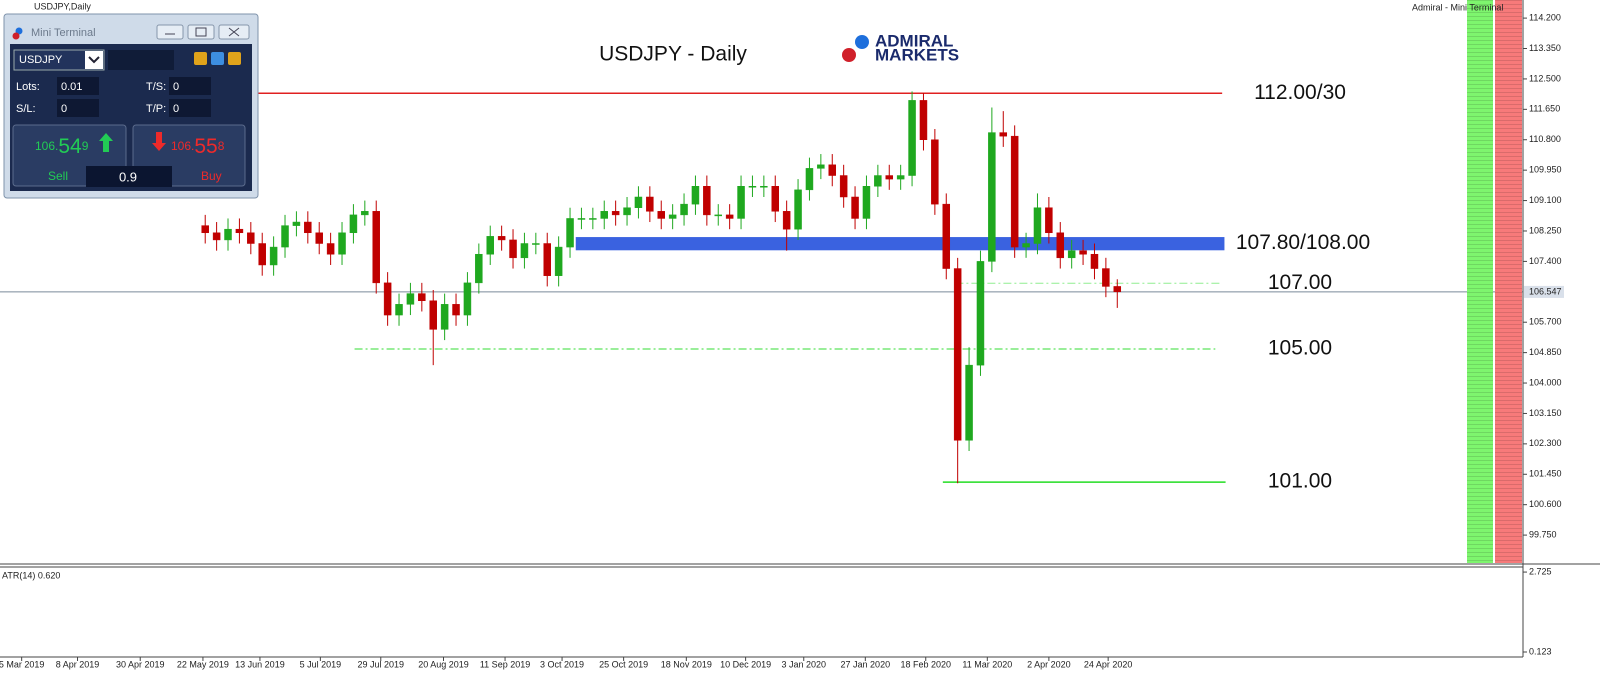 The width and height of the screenshot is (1600, 689). What do you see at coordinates (78, 664) in the screenshot?
I see `x-tick-label: 8 Apr 2019` at bounding box center [78, 664].